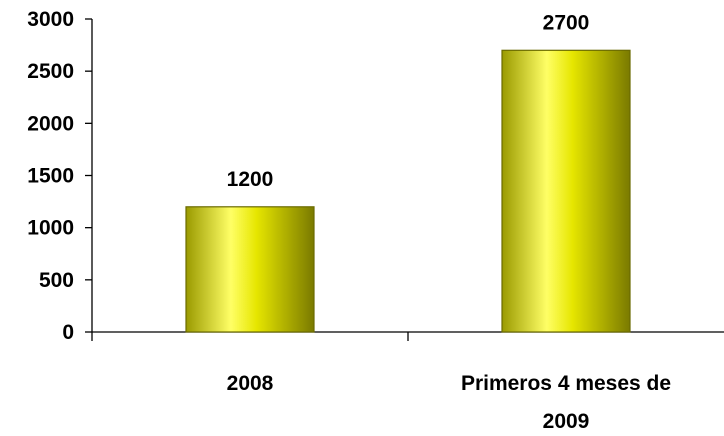 The image size is (724, 436). I want to click on y-tick-label: 2500, so click(50, 71).